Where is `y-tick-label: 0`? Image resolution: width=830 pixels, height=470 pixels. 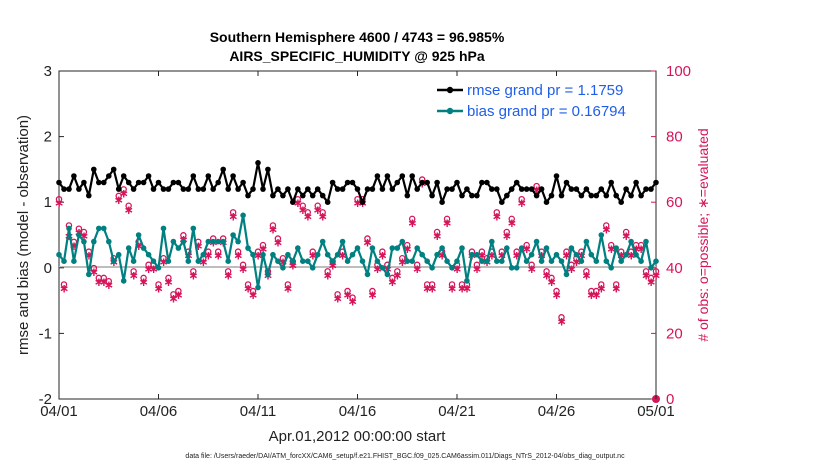 y-tick-label: 0 is located at coordinates (48, 268).